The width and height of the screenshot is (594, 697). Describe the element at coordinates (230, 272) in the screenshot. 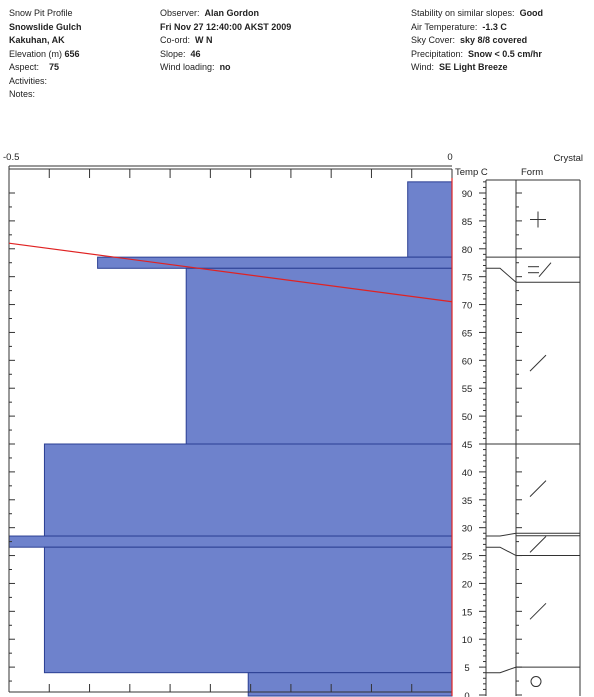

I see `temperature-profile-line` at that location.